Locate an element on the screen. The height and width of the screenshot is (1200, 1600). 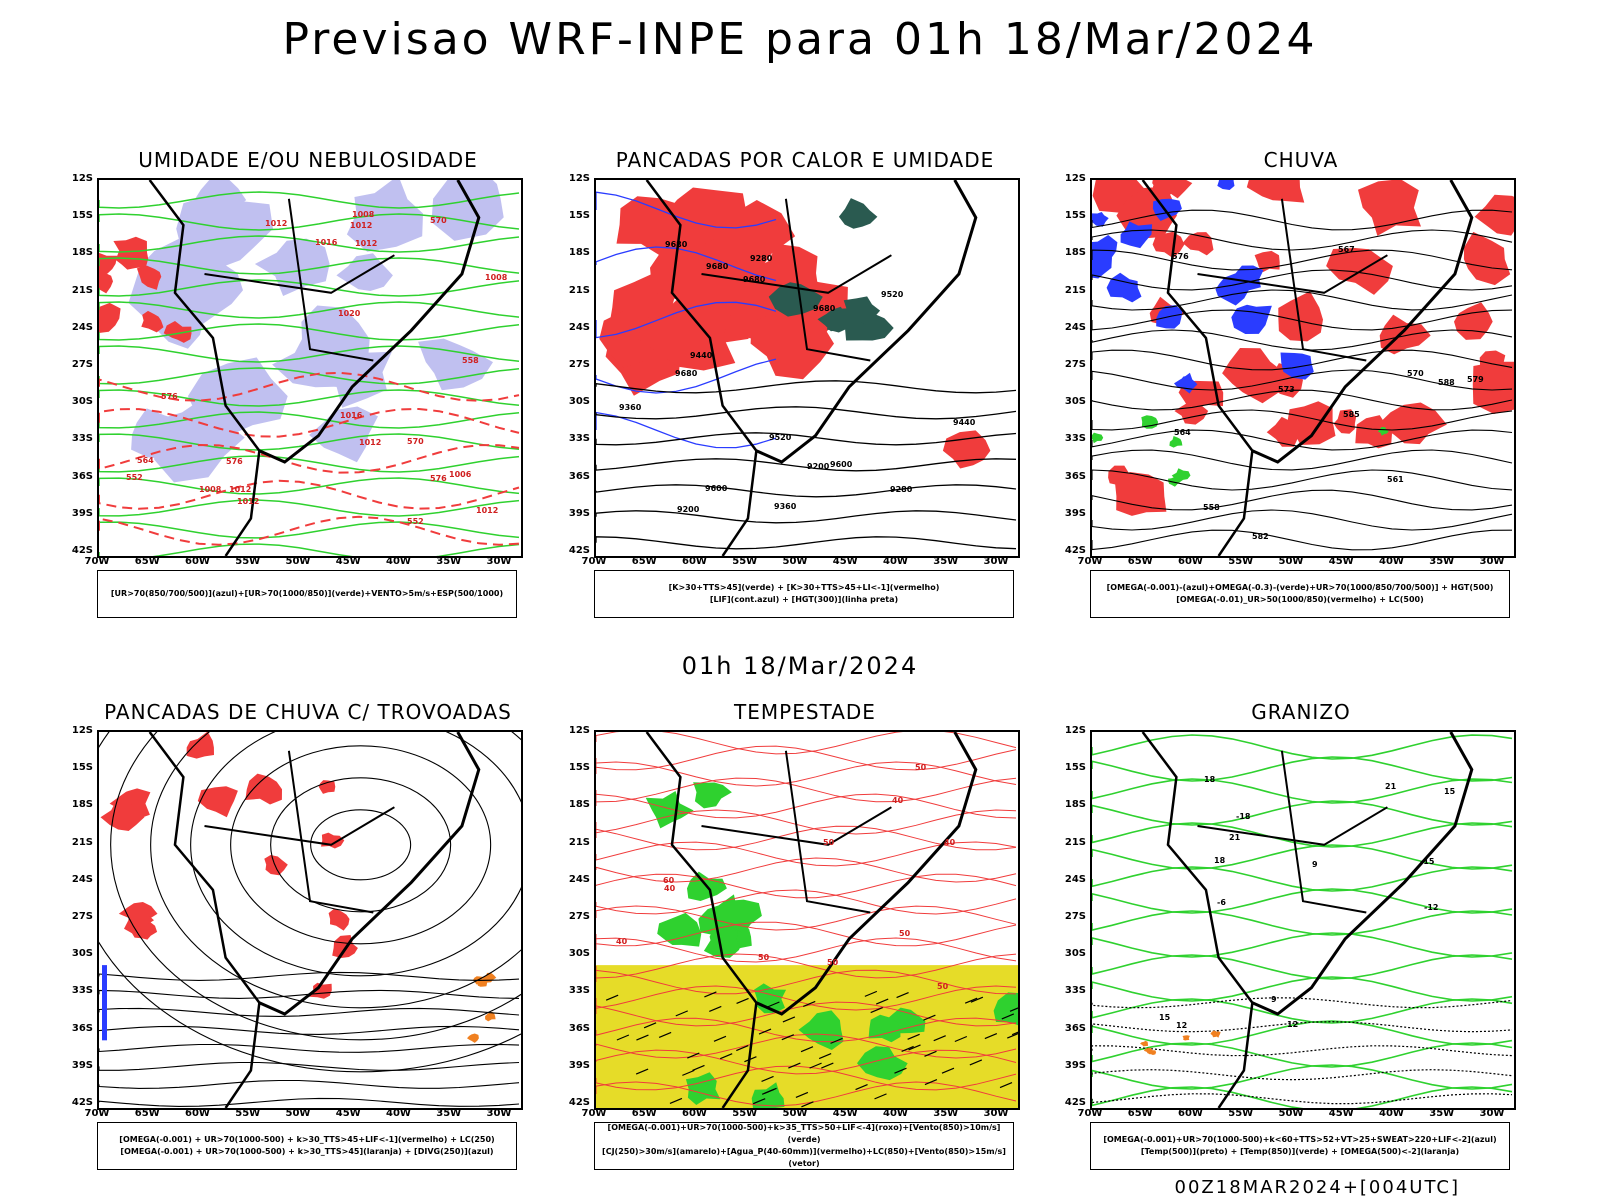
contour-label: 561 is located at coordinates (1395, 479).